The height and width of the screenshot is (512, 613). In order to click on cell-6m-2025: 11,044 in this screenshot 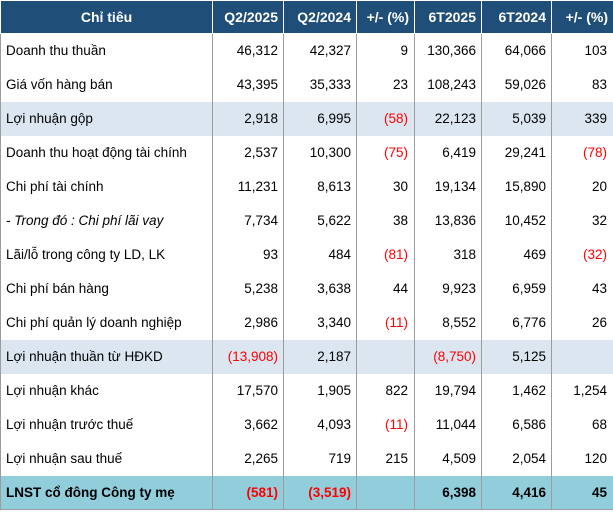, I will do `click(448, 424)`.